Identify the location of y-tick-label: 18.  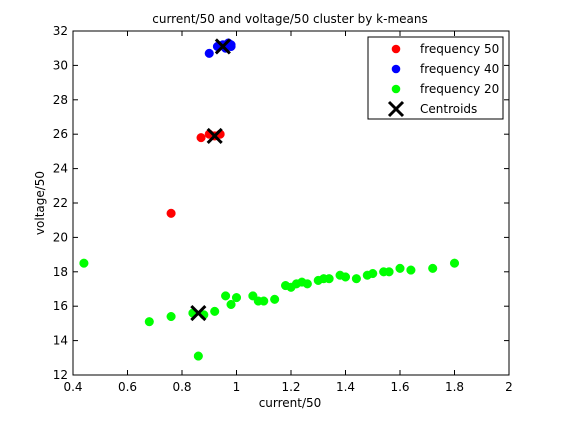
(60, 272).